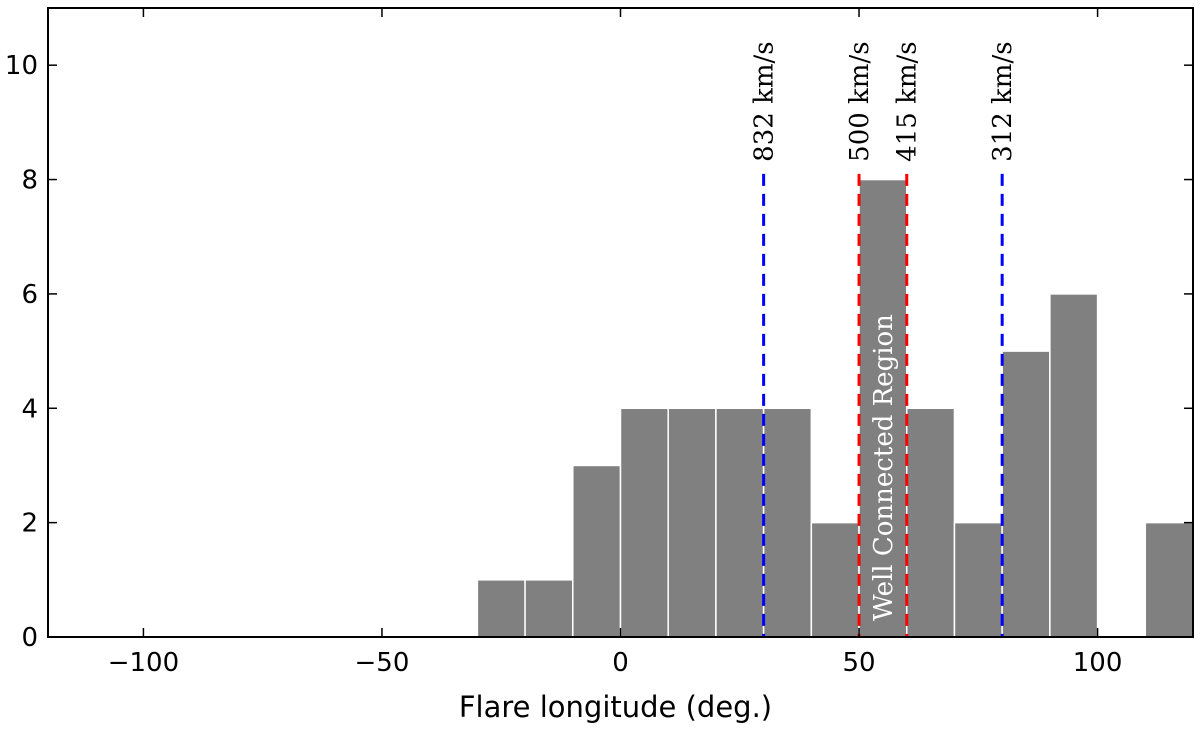  I want to click on annotations-layer: Well Connected Region, so click(884, 467).